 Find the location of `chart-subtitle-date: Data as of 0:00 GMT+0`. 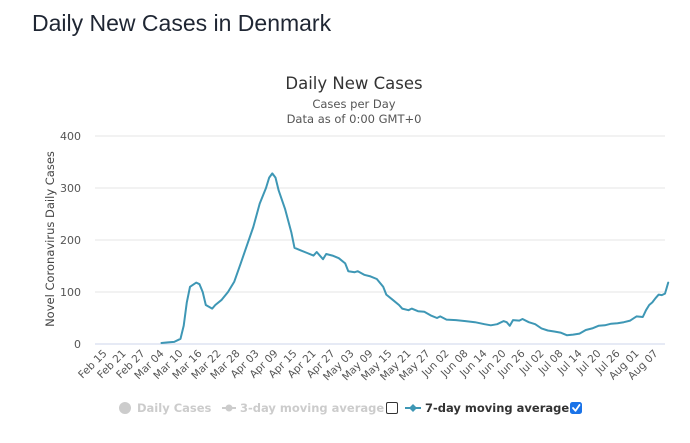

chart-subtitle-date: Data as of 0:00 GMT+0 is located at coordinates (354, 119).